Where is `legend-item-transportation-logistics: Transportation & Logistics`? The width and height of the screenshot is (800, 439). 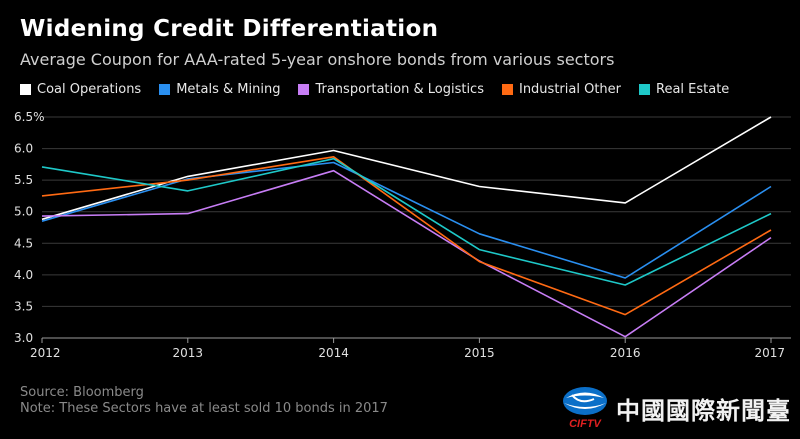 legend-item-transportation-logistics: Transportation & Logistics is located at coordinates (391, 89).